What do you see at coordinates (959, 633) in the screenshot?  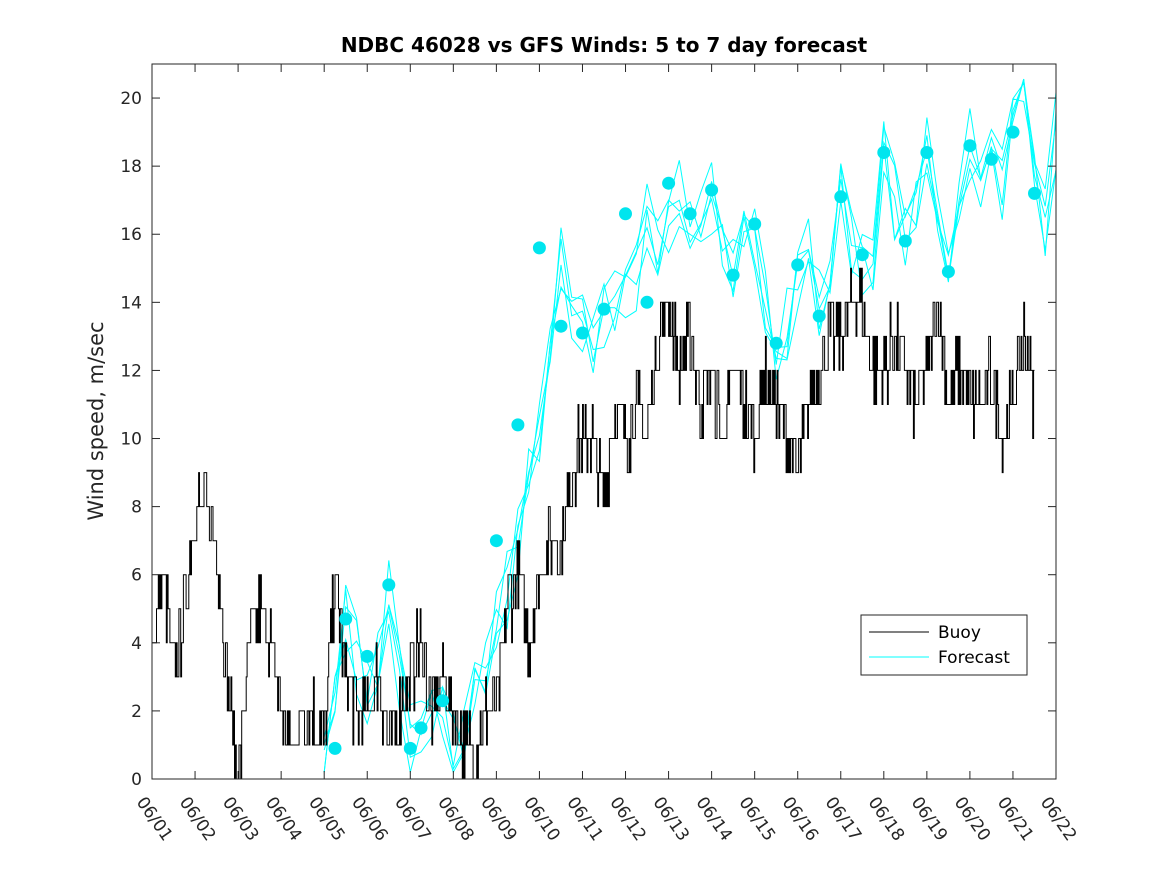 I see `legend-buoy-label: Buoy` at bounding box center [959, 633].